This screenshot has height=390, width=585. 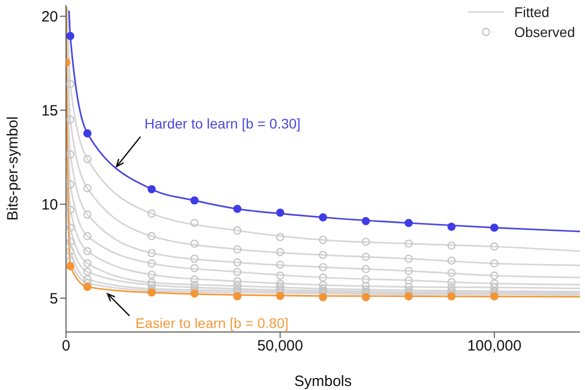 I want to click on legend-label: Observed, so click(x=544, y=32).